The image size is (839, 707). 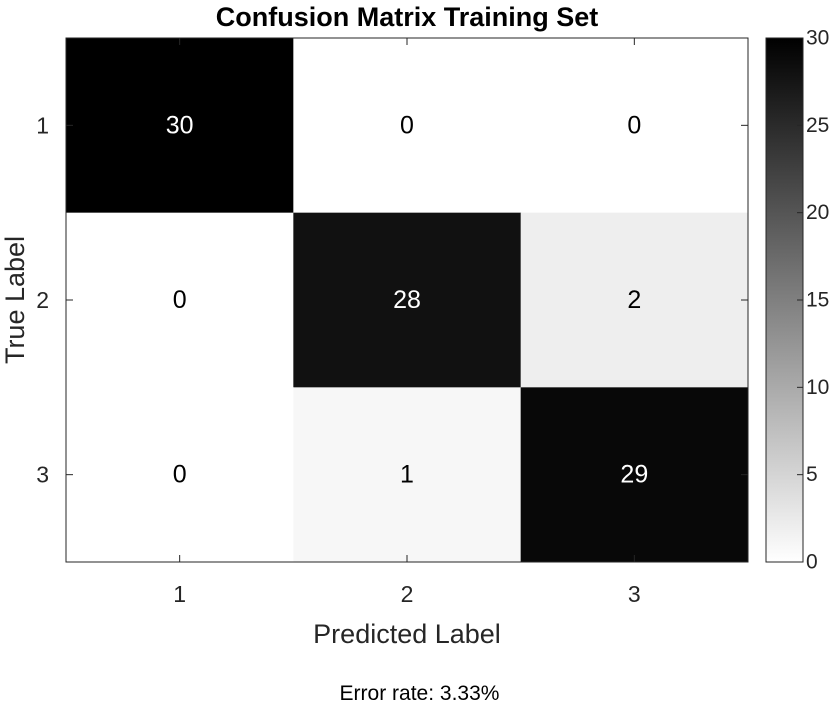 I want to click on colorbar-ticks: 0 5 10 15 20 25 30, so click(x=813, y=300).